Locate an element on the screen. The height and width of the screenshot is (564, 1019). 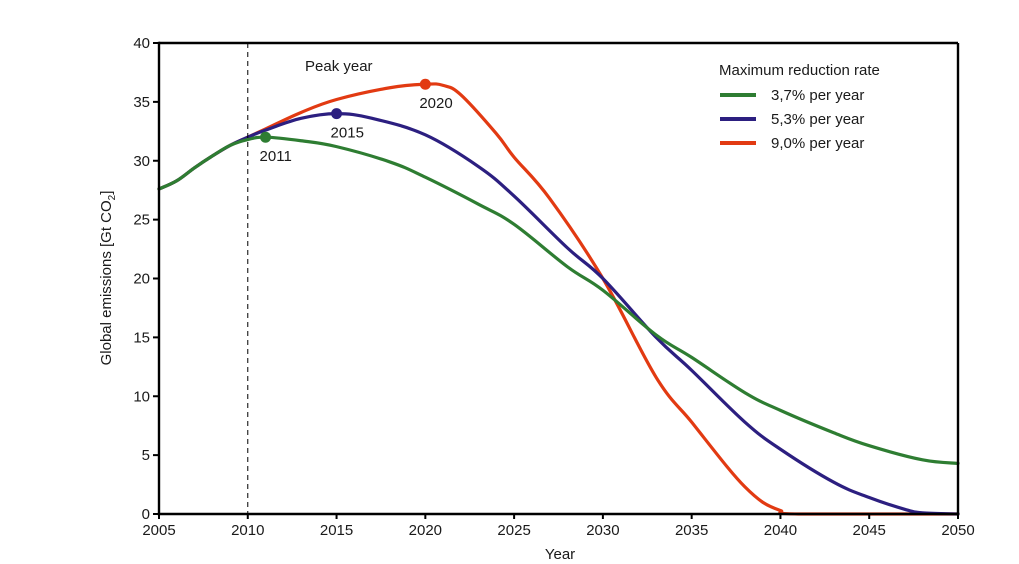
legend-label-3: 9,0% per year is located at coordinates (817, 143).